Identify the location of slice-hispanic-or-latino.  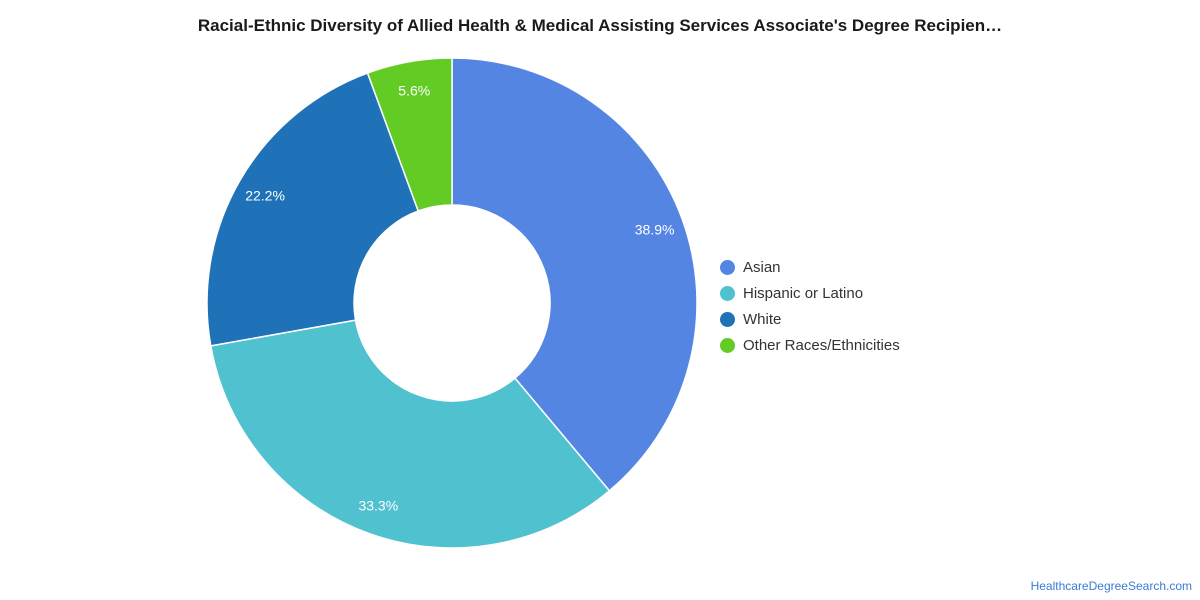
(410, 434).